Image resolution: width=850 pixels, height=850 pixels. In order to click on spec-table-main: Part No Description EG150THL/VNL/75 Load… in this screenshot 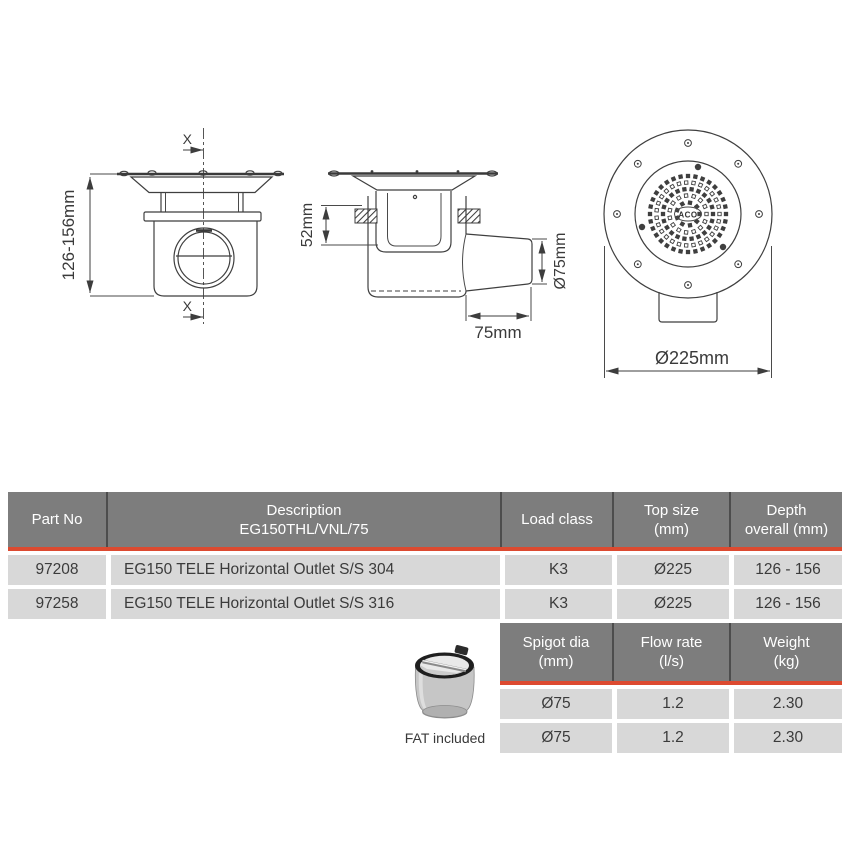, I will do `click(425, 555)`.